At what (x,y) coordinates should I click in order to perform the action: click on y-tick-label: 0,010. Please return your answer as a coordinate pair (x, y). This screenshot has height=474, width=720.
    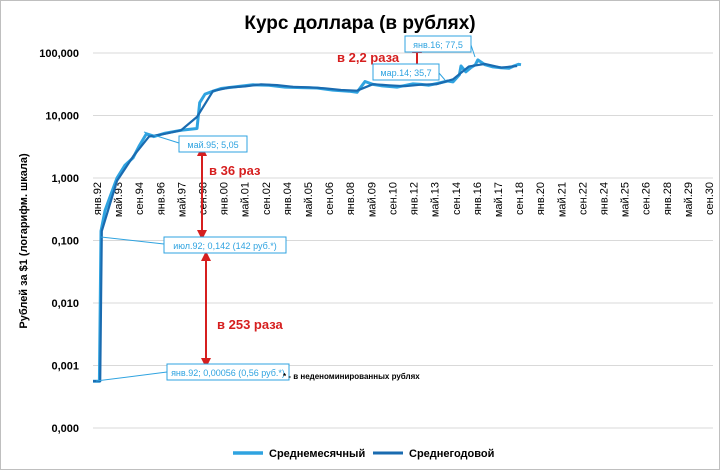
    Looking at the image, I should click on (65, 304).